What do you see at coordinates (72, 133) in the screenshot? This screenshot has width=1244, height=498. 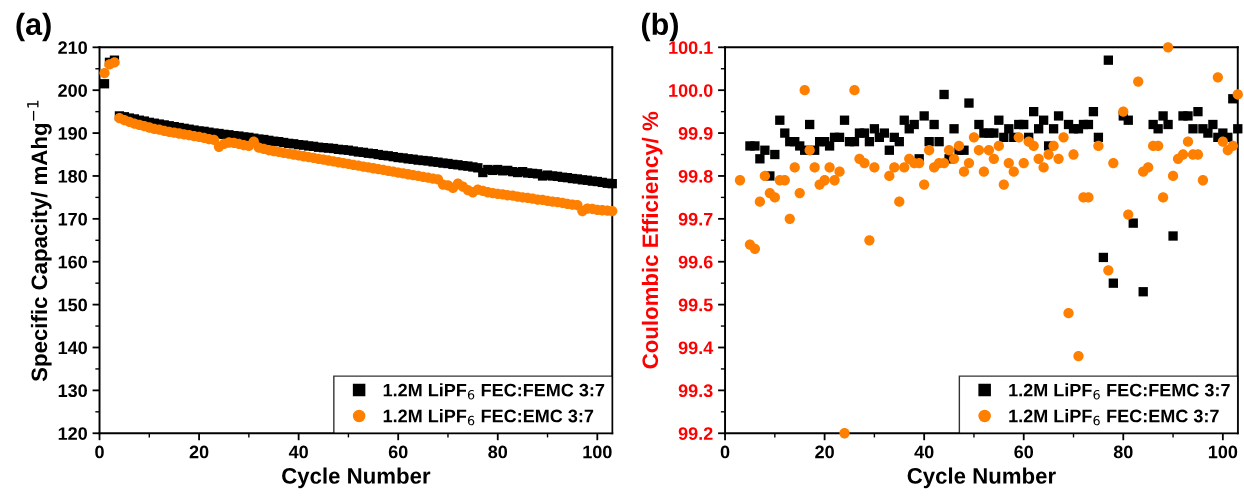 I see `y-tick-label: 190` at bounding box center [72, 133].